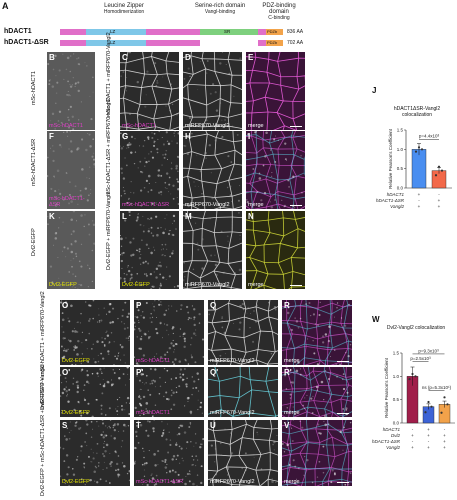  What do you see at coordinates (400, 188) in the screenshot?
I see `y-tick-label: 0.0` at bounding box center [400, 188].